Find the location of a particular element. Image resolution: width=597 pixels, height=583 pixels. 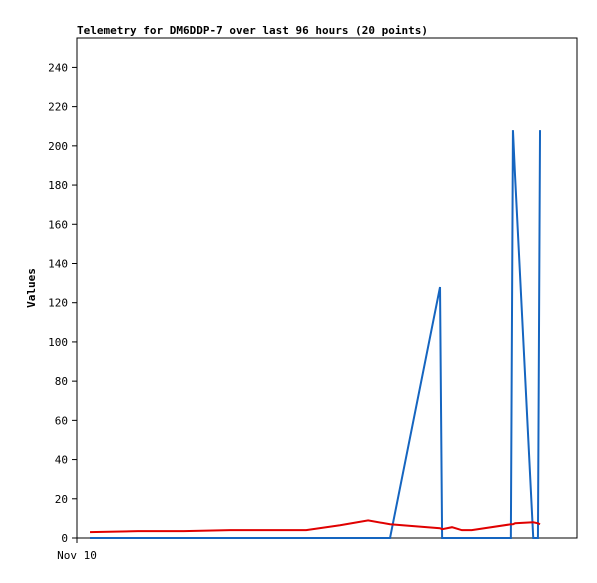

y-tick-label: 100 is located at coordinates (58, 342).